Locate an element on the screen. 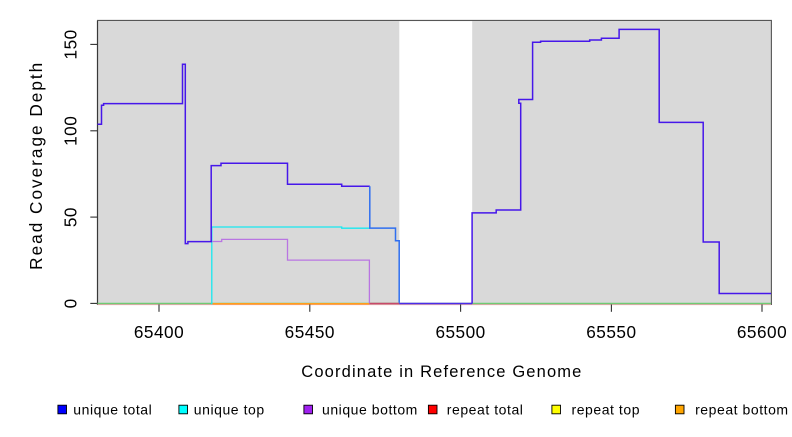  svg-text: repeat bottom is located at coordinates (742, 409).